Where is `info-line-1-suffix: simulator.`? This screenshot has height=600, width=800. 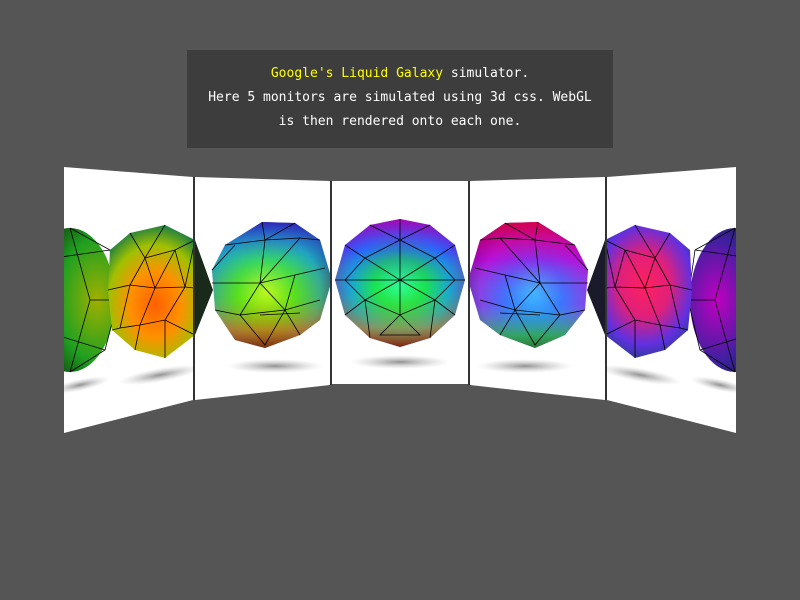 info-line-1-suffix: simulator. is located at coordinates (486, 73).